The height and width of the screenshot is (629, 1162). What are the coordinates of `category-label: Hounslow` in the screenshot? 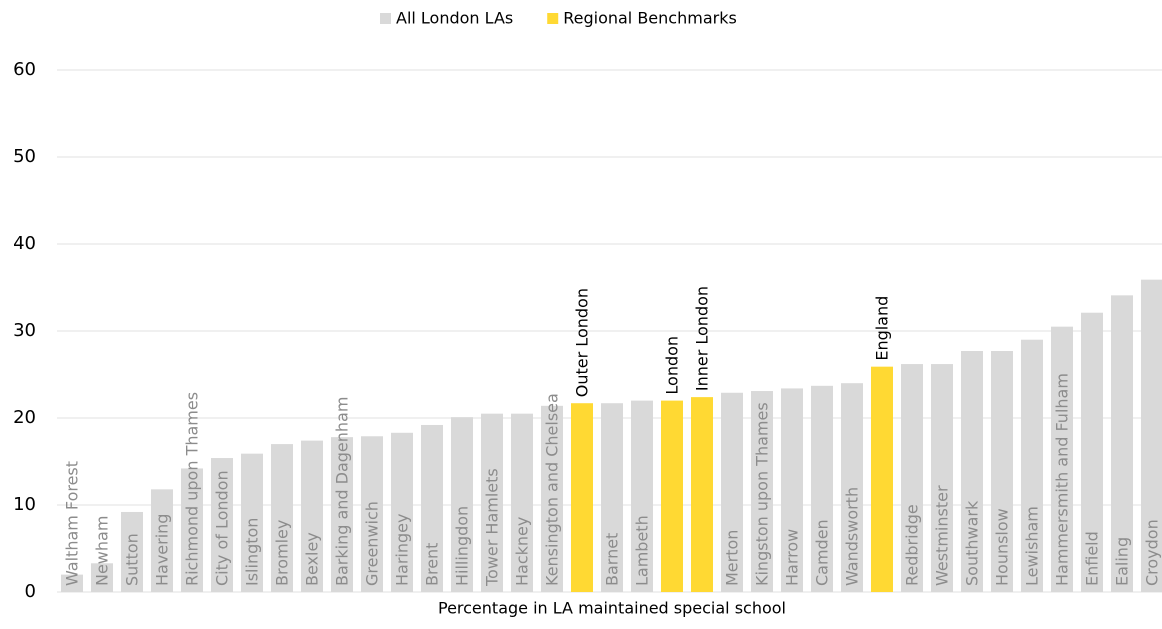 It's located at (1002, 547).